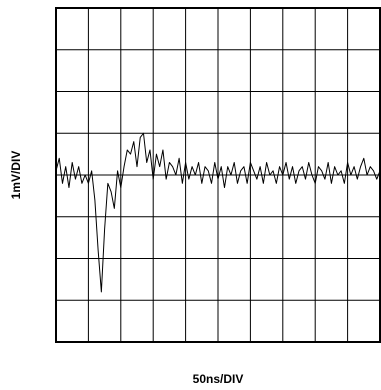 Image resolution: width=381 pixels, height=390 pixels. I want to click on x-axis-label: 50ns/DIV, so click(218, 379).